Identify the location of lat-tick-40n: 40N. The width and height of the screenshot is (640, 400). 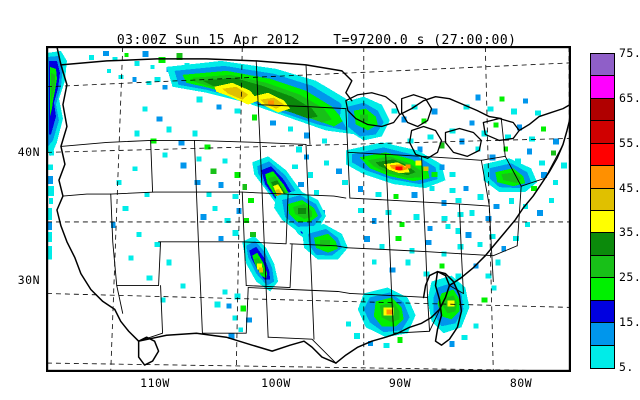
(28, 152).